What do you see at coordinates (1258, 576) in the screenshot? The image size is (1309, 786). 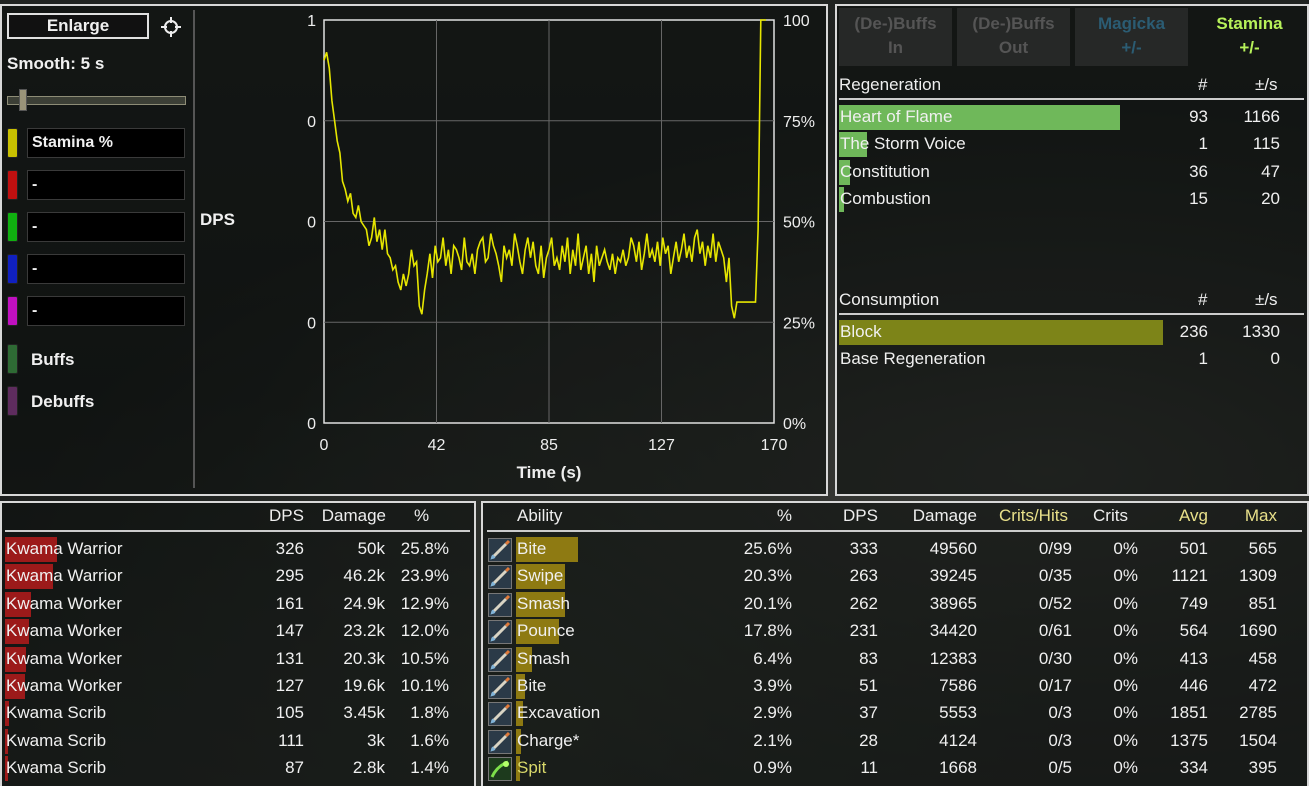 I see `ability-max: 1309` at bounding box center [1258, 576].